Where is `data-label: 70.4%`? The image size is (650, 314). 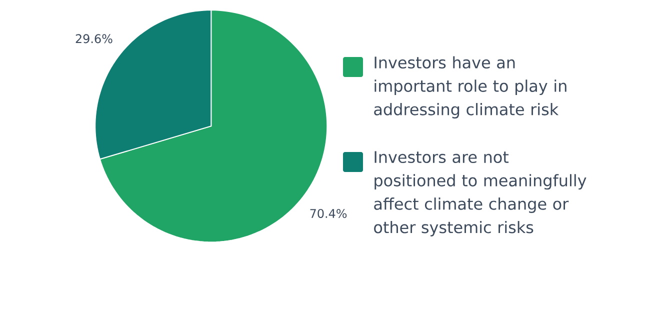 data-label: 70.4% is located at coordinates (328, 213).